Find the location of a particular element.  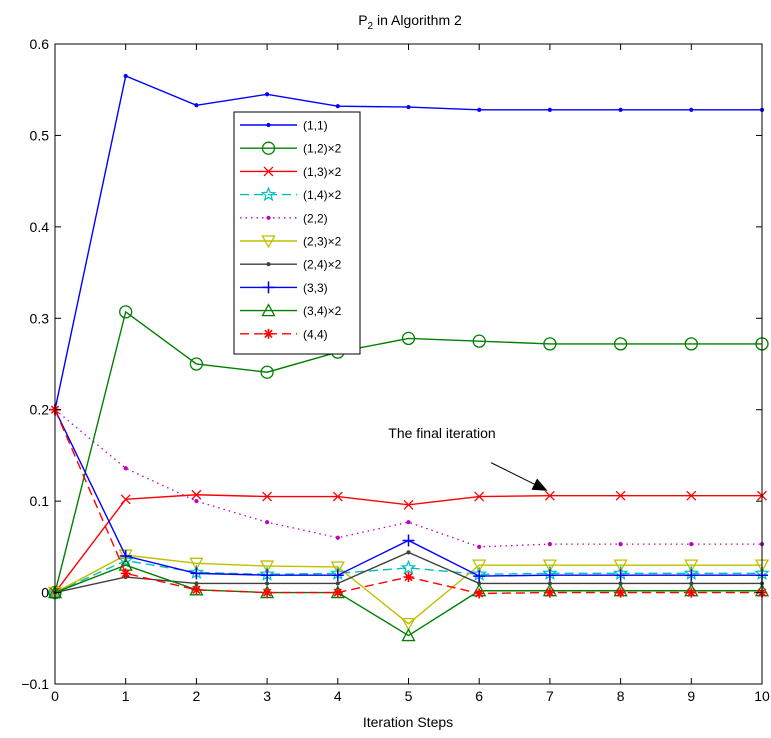

legend-label: (1,1) is located at coordinates (315, 126).